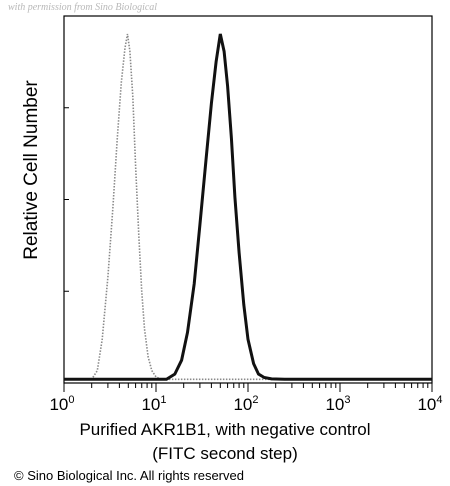  Describe the element at coordinates (225, 429) in the screenshot. I see `x-axis-label-line1: Purified AKR1B1, with negative control` at that location.